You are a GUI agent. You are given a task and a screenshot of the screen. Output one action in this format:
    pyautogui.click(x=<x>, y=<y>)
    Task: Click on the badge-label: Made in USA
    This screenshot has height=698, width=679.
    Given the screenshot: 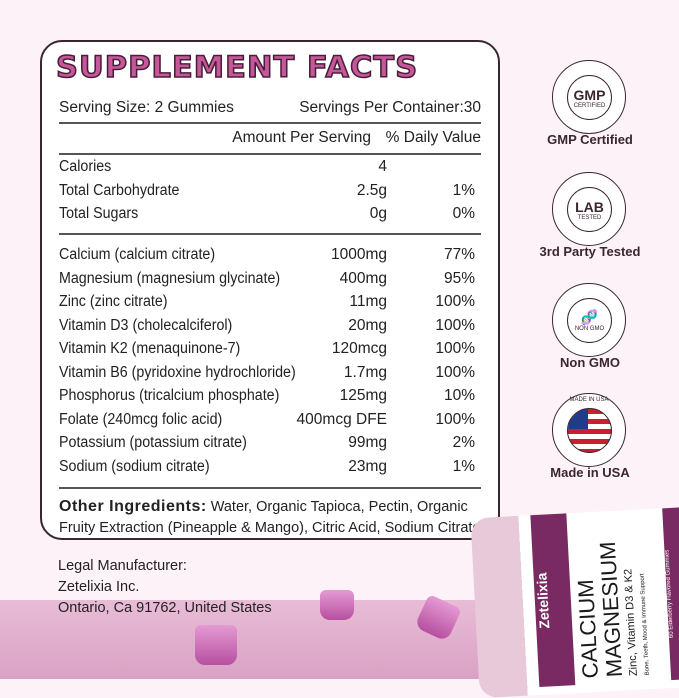 What is the action you would take?
    pyautogui.click(x=590, y=472)
    